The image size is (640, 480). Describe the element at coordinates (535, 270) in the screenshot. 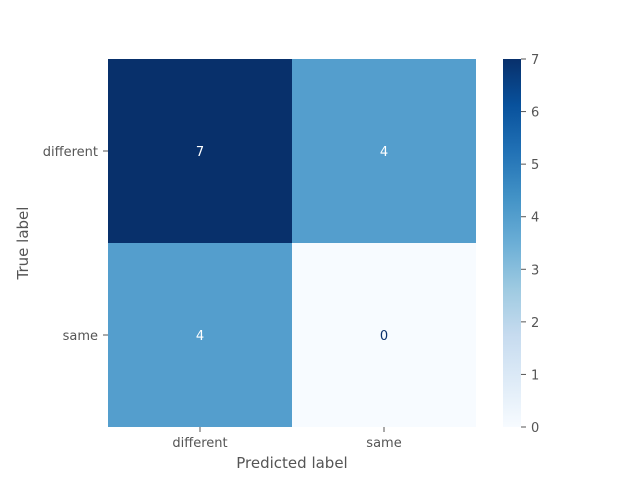

I see `colorbar-tick-label: 3` at that location.